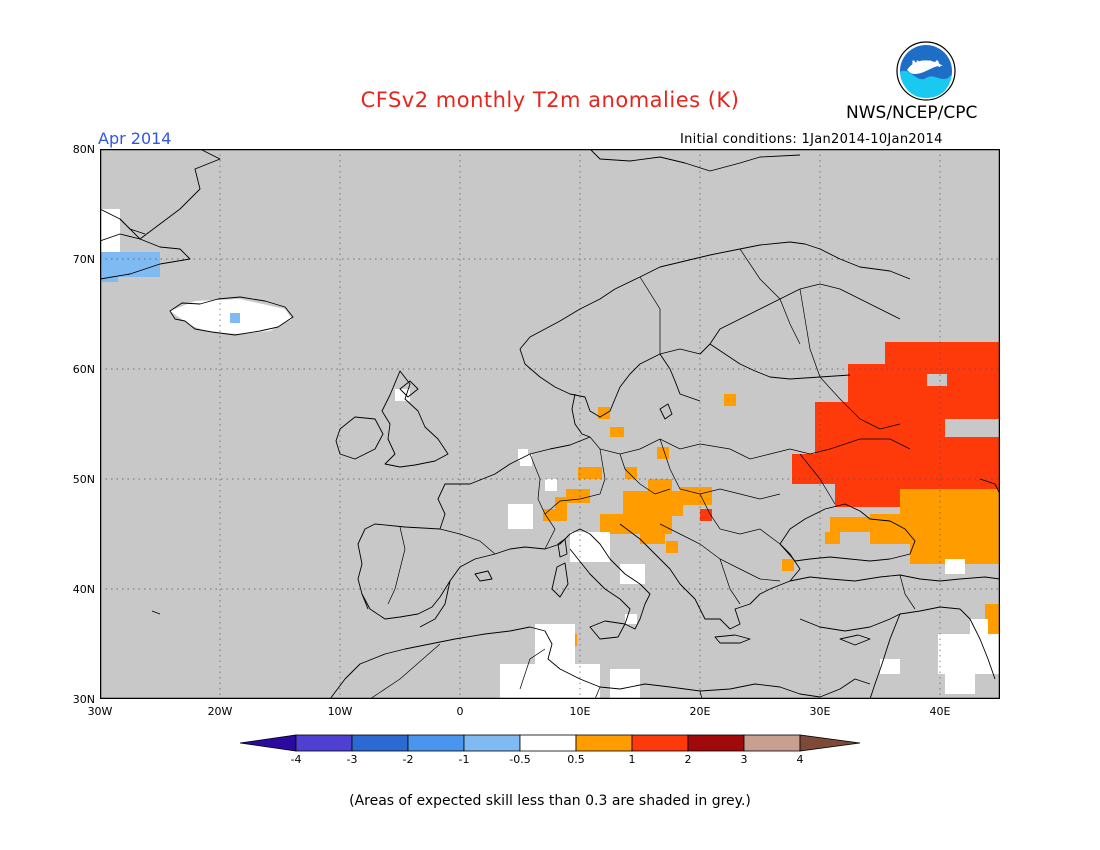  I want to click on colorbar-bin-neg2-neg1, so click(436, 743).